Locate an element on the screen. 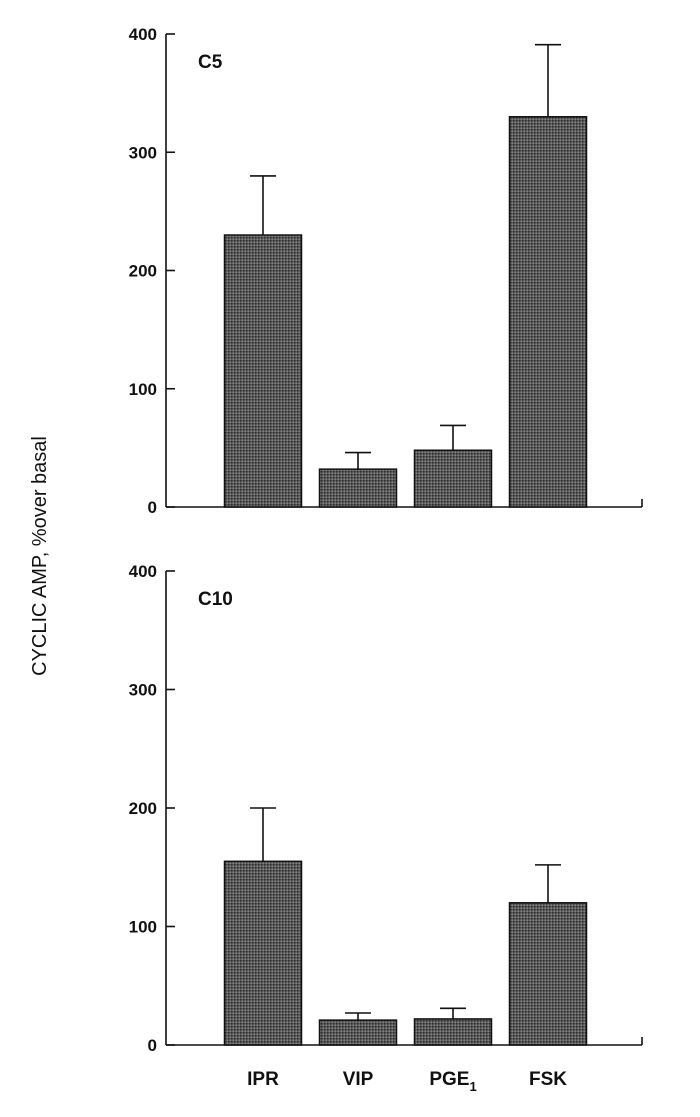 The image size is (700, 1117). x-tick-label: VIP is located at coordinates (358, 1079).